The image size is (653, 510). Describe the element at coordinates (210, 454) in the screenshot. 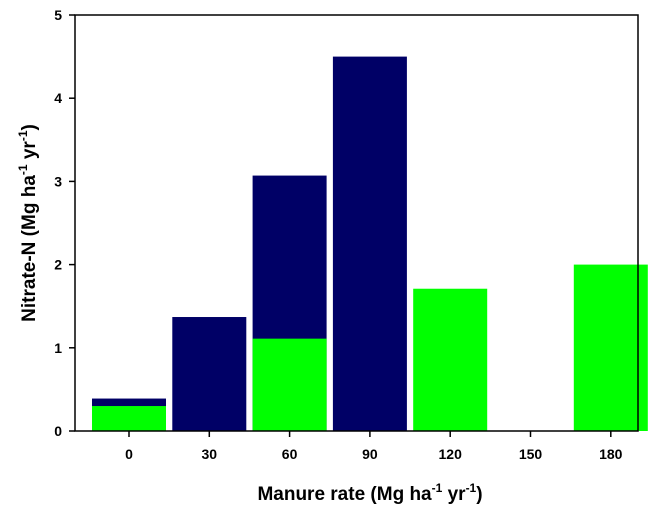

I see `x-tick-label: 30` at that location.